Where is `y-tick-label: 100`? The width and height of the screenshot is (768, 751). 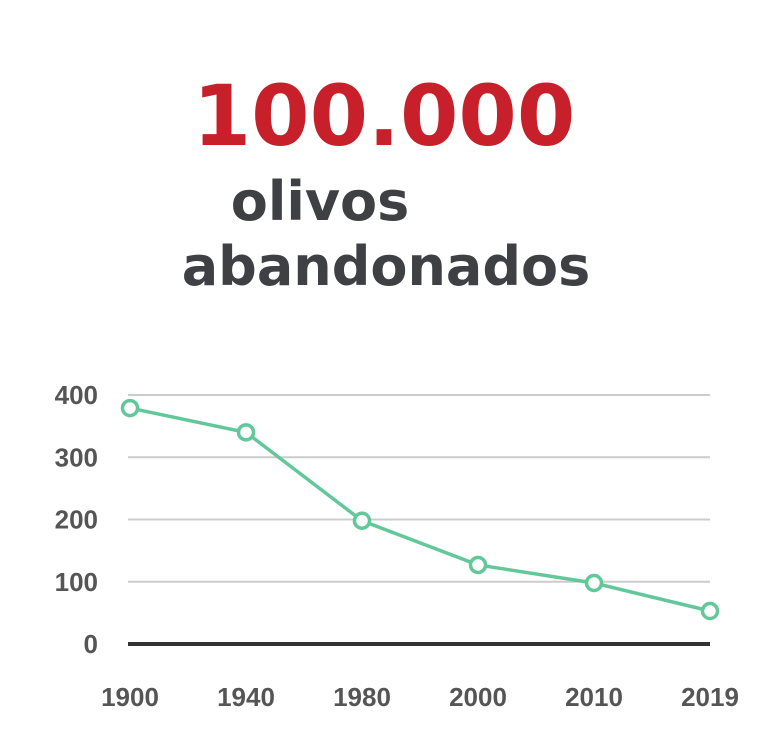 y-tick-label: 100 is located at coordinates (76, 582).